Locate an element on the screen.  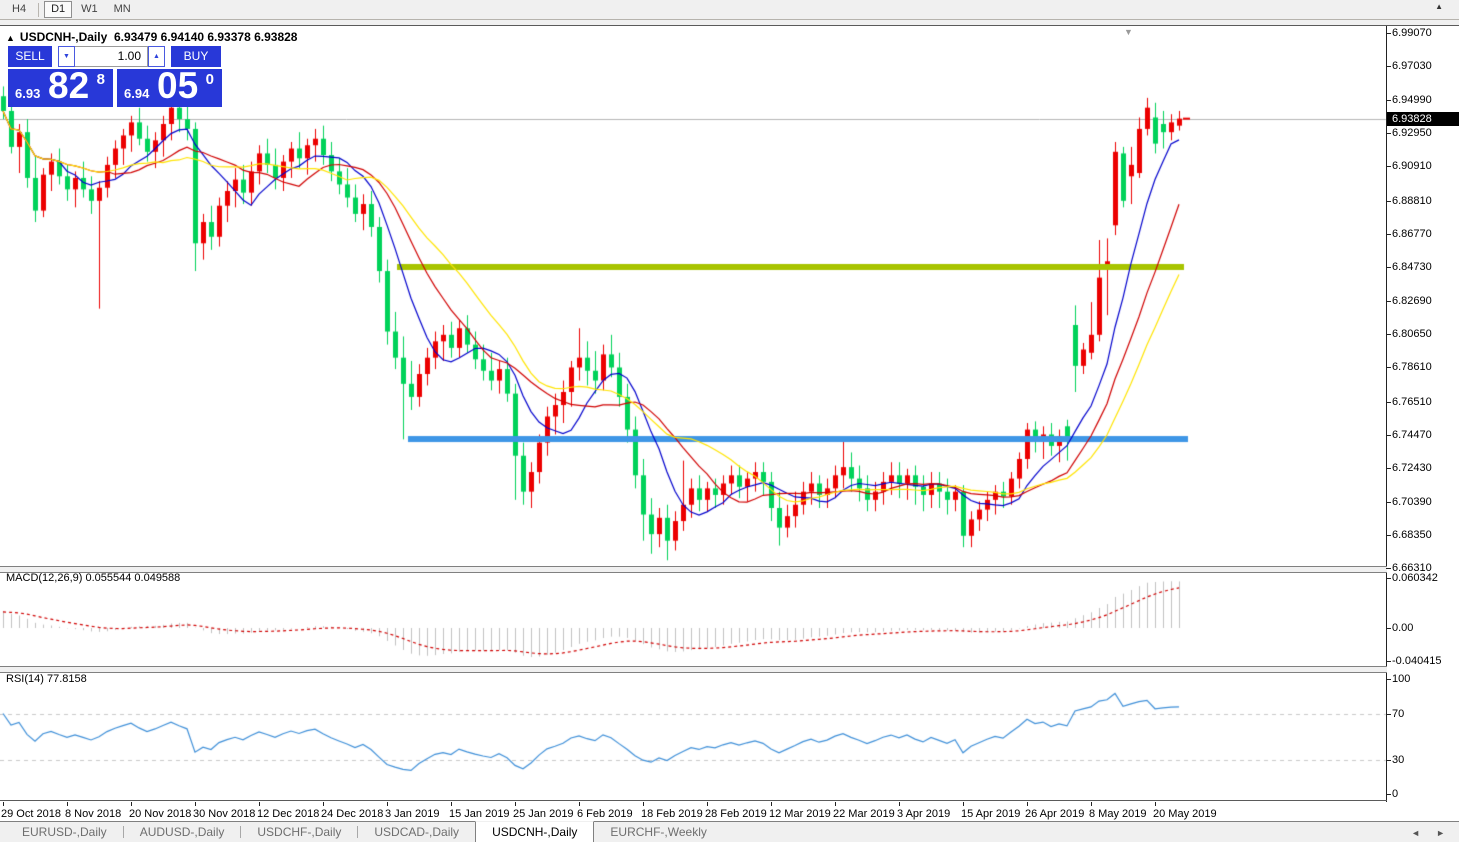
macd-tick-label: -0.040415 is located at coordinates (1417, 661).